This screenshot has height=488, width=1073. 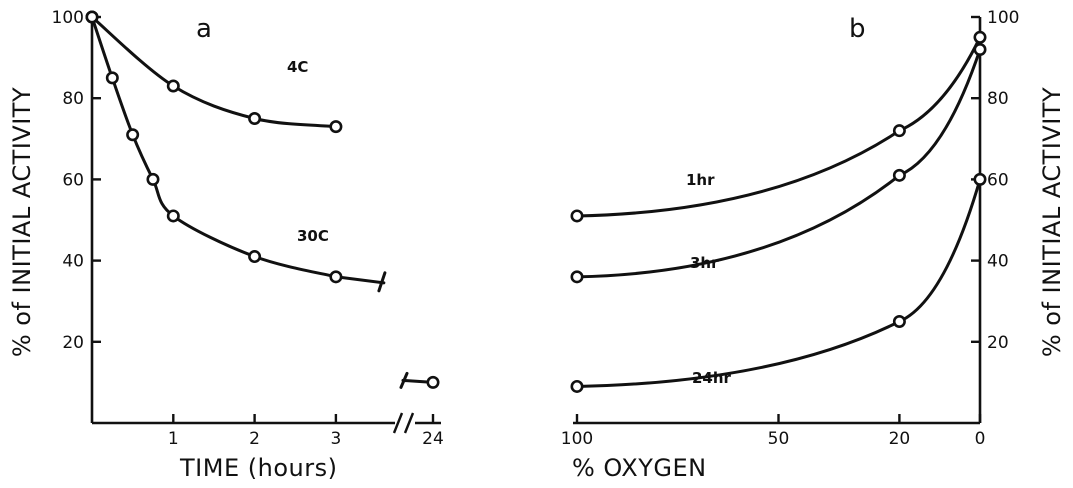 What do you see at coordinates (980, 439) in the screenshot?
I see `panel-b-x-tick-label: 0` at bounding box center [980, 439].